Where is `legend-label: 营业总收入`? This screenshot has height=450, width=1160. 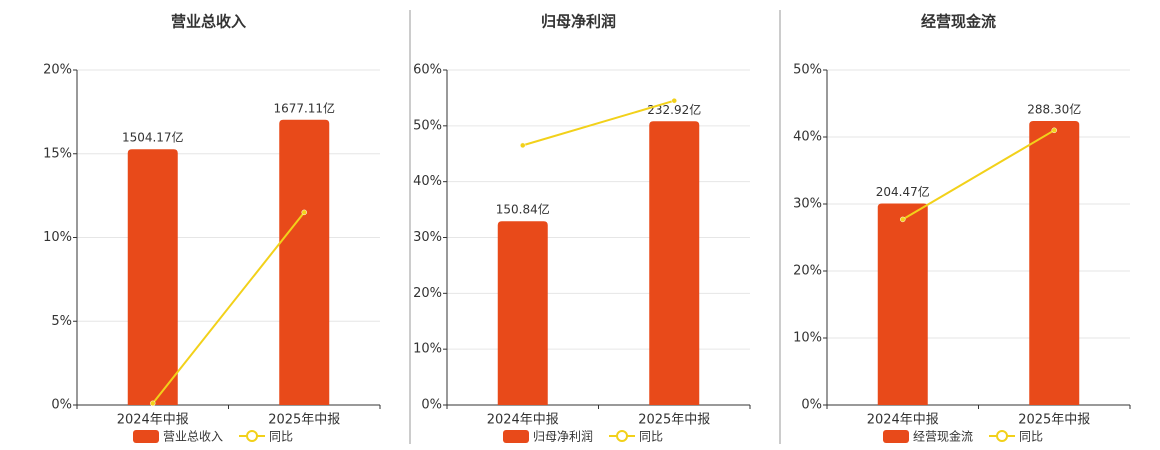
legend-label: 营业总收入 is located at coordinates (193, 437).